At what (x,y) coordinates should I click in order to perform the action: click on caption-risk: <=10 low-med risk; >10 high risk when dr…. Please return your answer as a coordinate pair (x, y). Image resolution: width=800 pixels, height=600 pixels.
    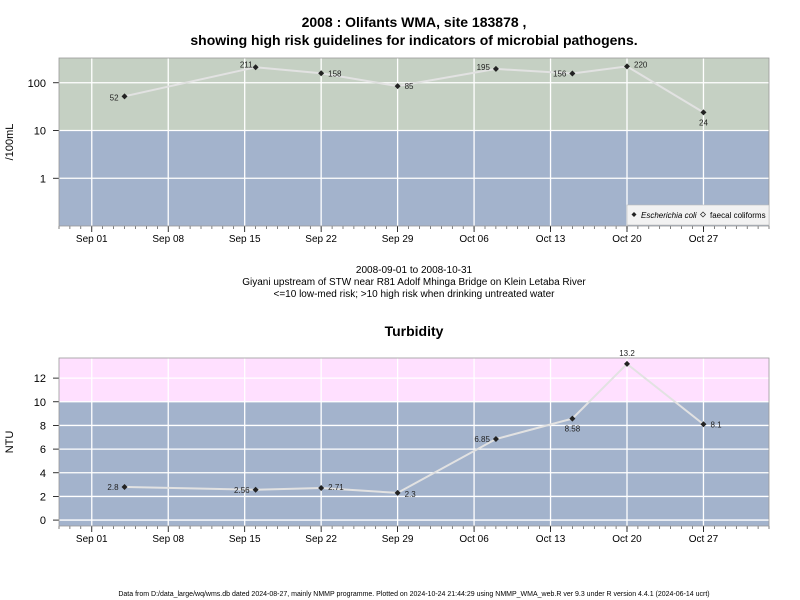
    Looking at the image, I should click on (415, 294).